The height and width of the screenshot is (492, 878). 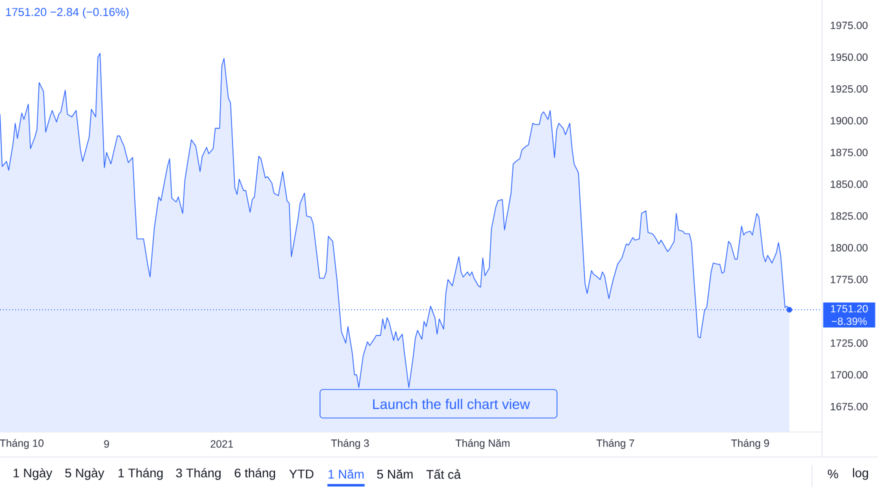 What do you see at coordinates (106, 444) in the screenshot?
I see `x-tick-label: 9` at bounding box center [106, 444].